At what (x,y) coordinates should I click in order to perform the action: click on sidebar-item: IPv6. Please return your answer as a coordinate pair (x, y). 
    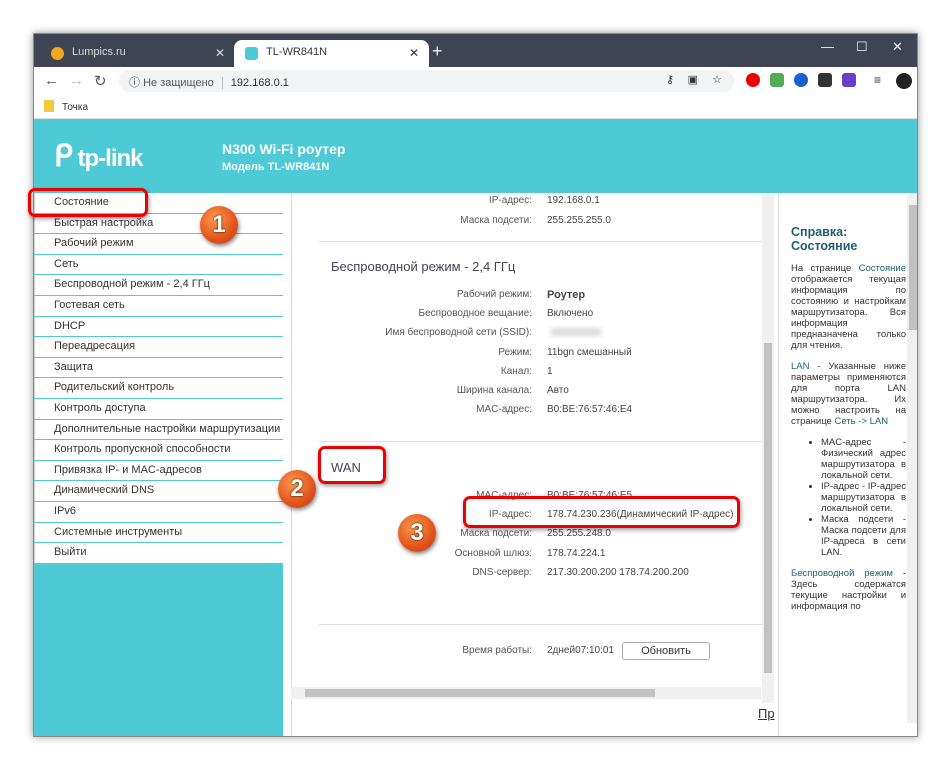
    Looking at the image, I should click on (158, 511).